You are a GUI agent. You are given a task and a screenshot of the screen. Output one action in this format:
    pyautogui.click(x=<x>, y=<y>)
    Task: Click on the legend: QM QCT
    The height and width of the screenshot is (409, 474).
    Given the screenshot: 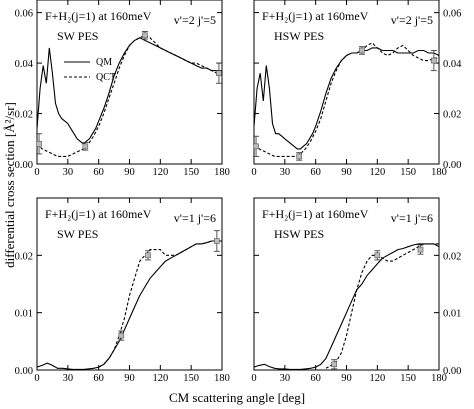 What is the action you would take?
    pyautogui.click(x=90, y=70)
    